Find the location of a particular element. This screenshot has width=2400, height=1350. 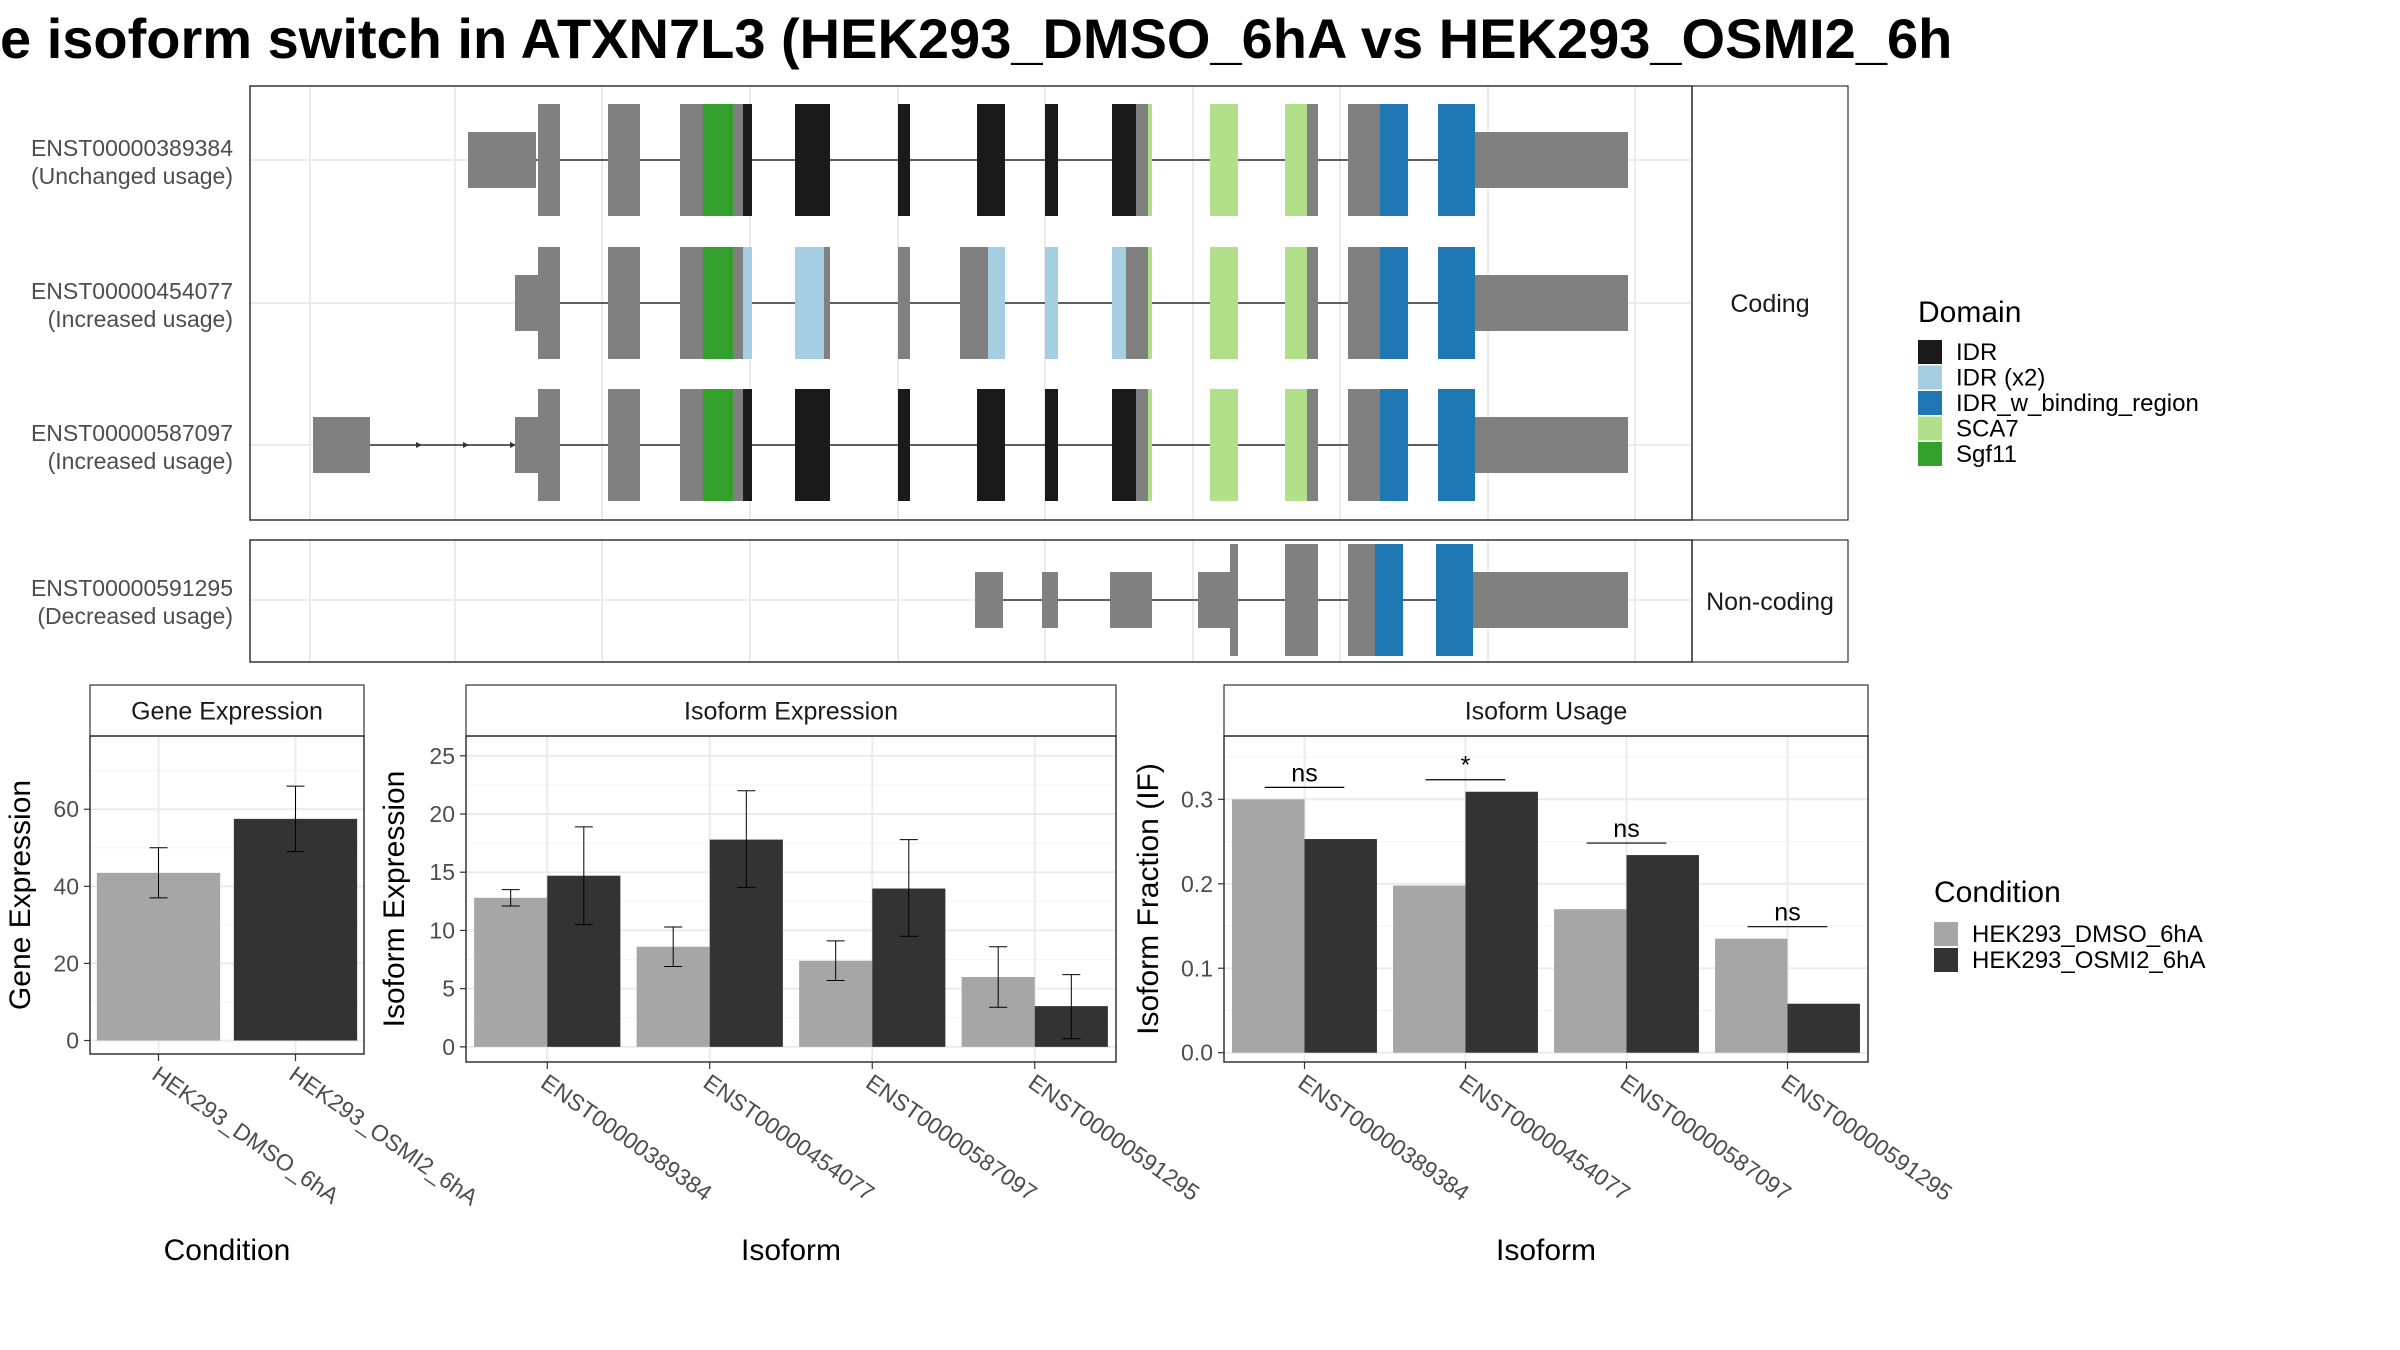

significance-label: ns is located at coordinates (1304, 773).